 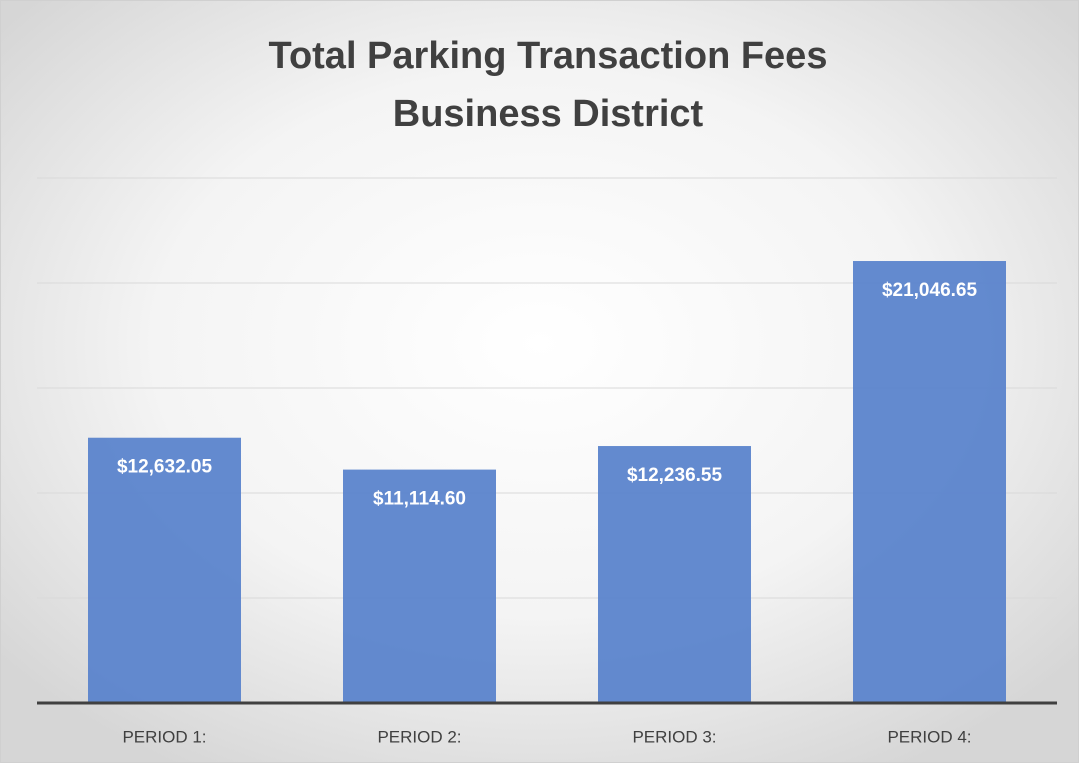 I want to click on x-tick-label: PERIOD 3:, so click(x=674, y=736).